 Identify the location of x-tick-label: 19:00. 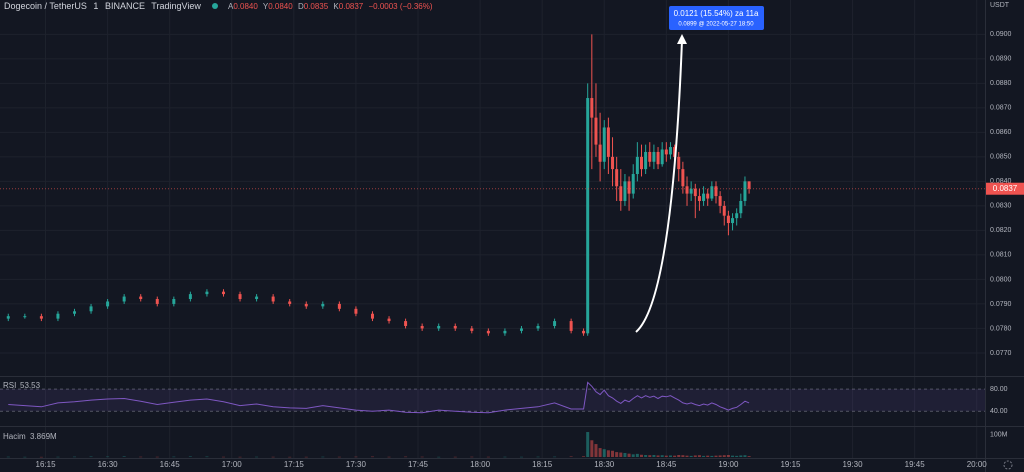
(728, 464).